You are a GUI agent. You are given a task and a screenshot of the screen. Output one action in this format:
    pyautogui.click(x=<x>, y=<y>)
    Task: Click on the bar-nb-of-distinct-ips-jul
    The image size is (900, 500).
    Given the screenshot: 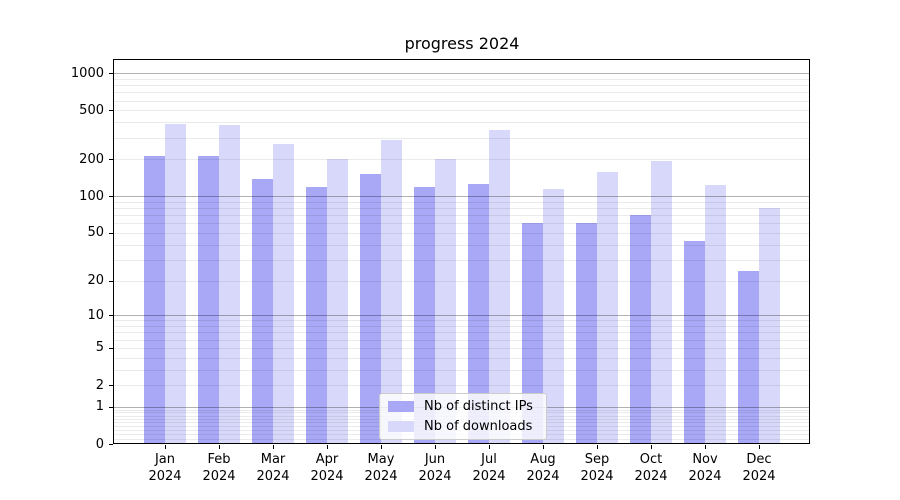 What is the action you would take?
    pyautogui.click(x=478, y=314)
    